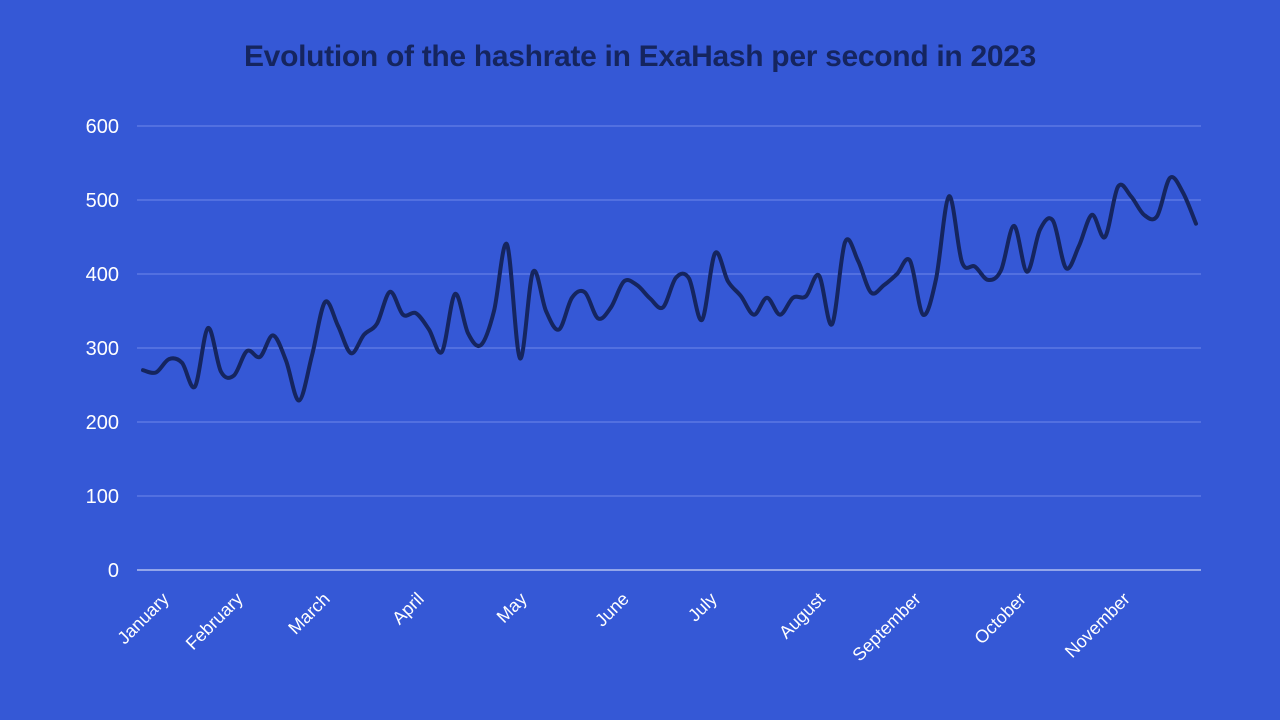 The height and width of the screenshot is (720, 1280). Describe the element at coordinates (1097, 625) in the screenshot. I see `x-tick-label-november: November` at that location.